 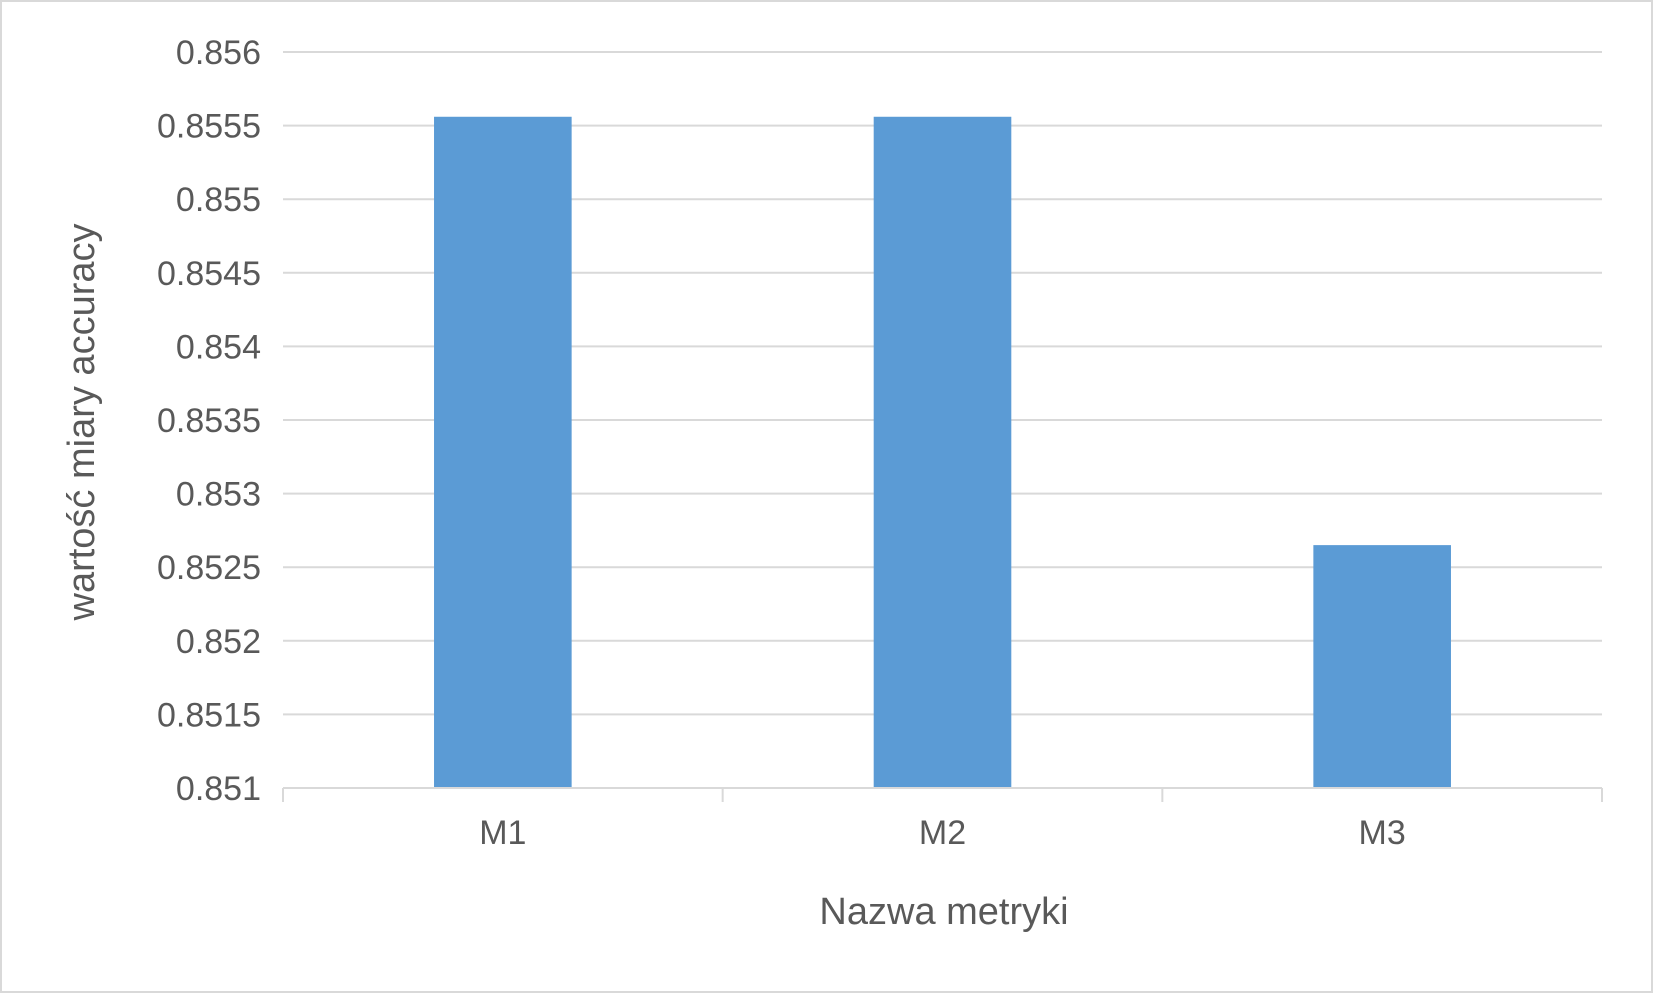 What do you see at coordinates (218, 53) in the screenshot?
I see `y-tick-label: 0.856` at bounding box center [218, 53].